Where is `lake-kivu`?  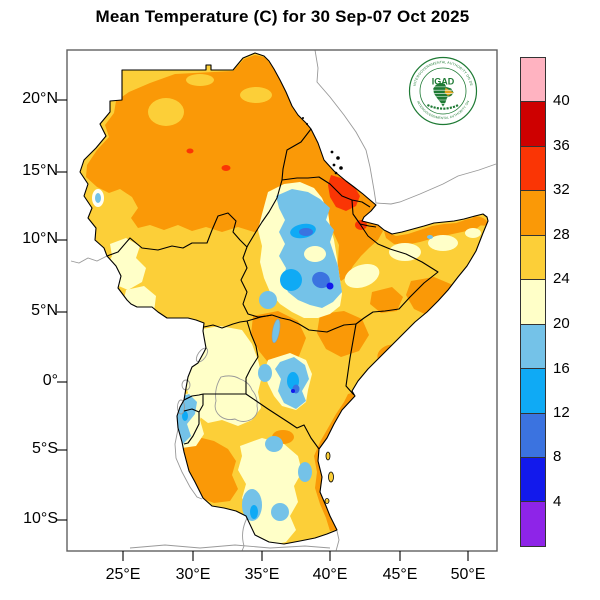 lake-kivu is located at coordinates (181, 407).